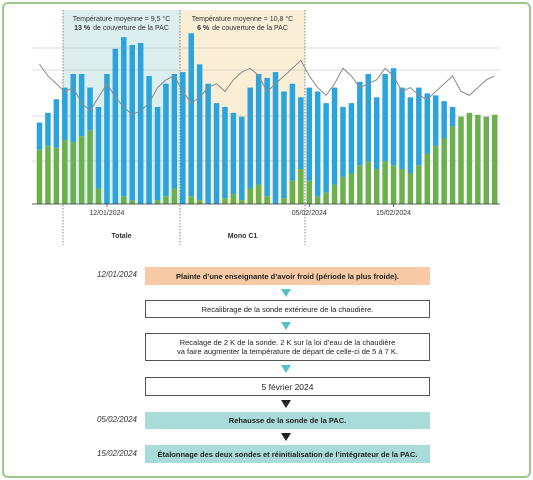 The image size is (533, 480). What do you see at coordinates (121, 236) in the screenshot?
I see `region-label: Totale` at bounding box center [121, 236].